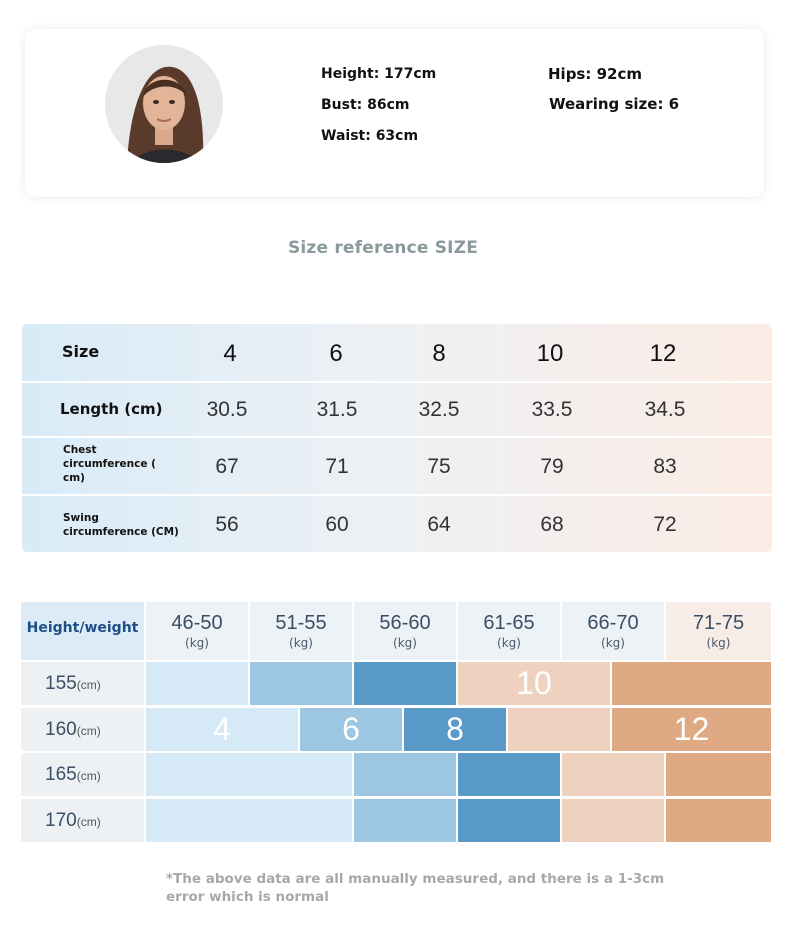  What do you see at coordinates (81, 351) in the screenshot?
I see `size-header-label: Size` at bounding box center [81, 351].